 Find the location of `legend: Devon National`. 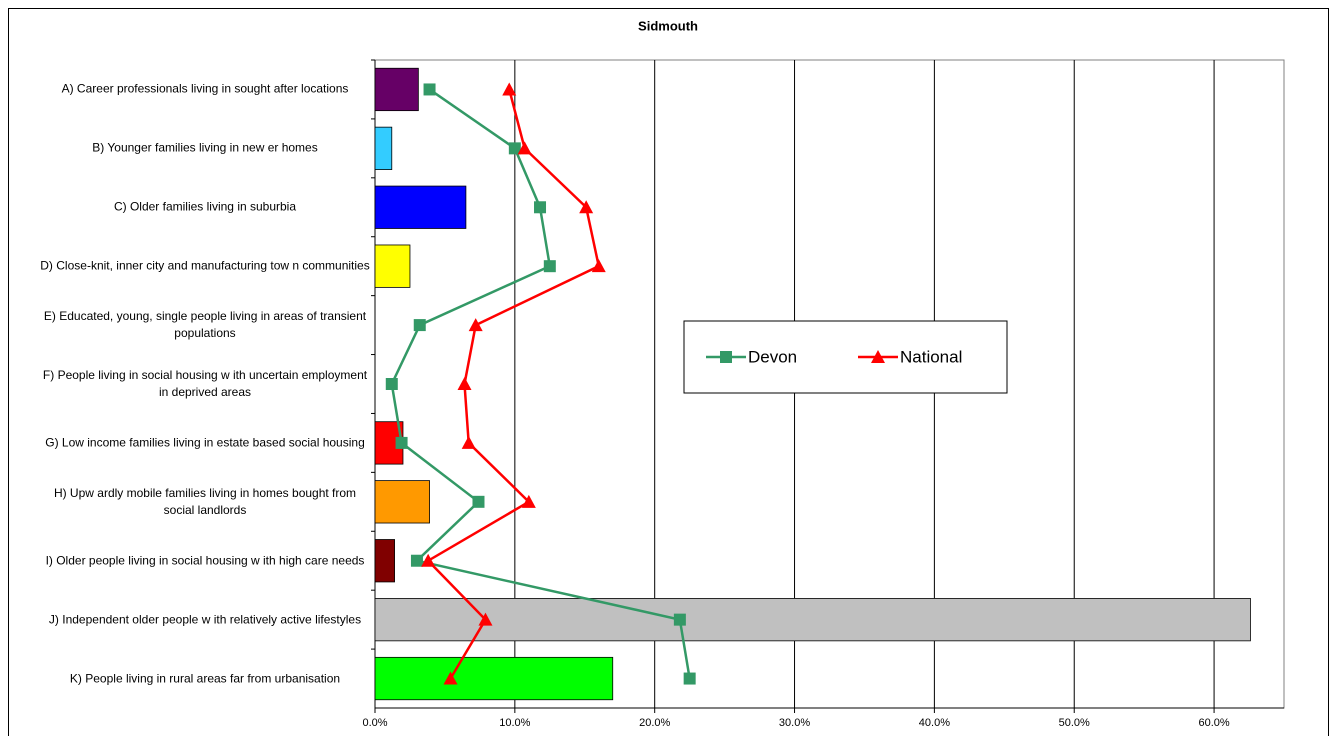

legend: Devon National is located at coordinates (845, 357).